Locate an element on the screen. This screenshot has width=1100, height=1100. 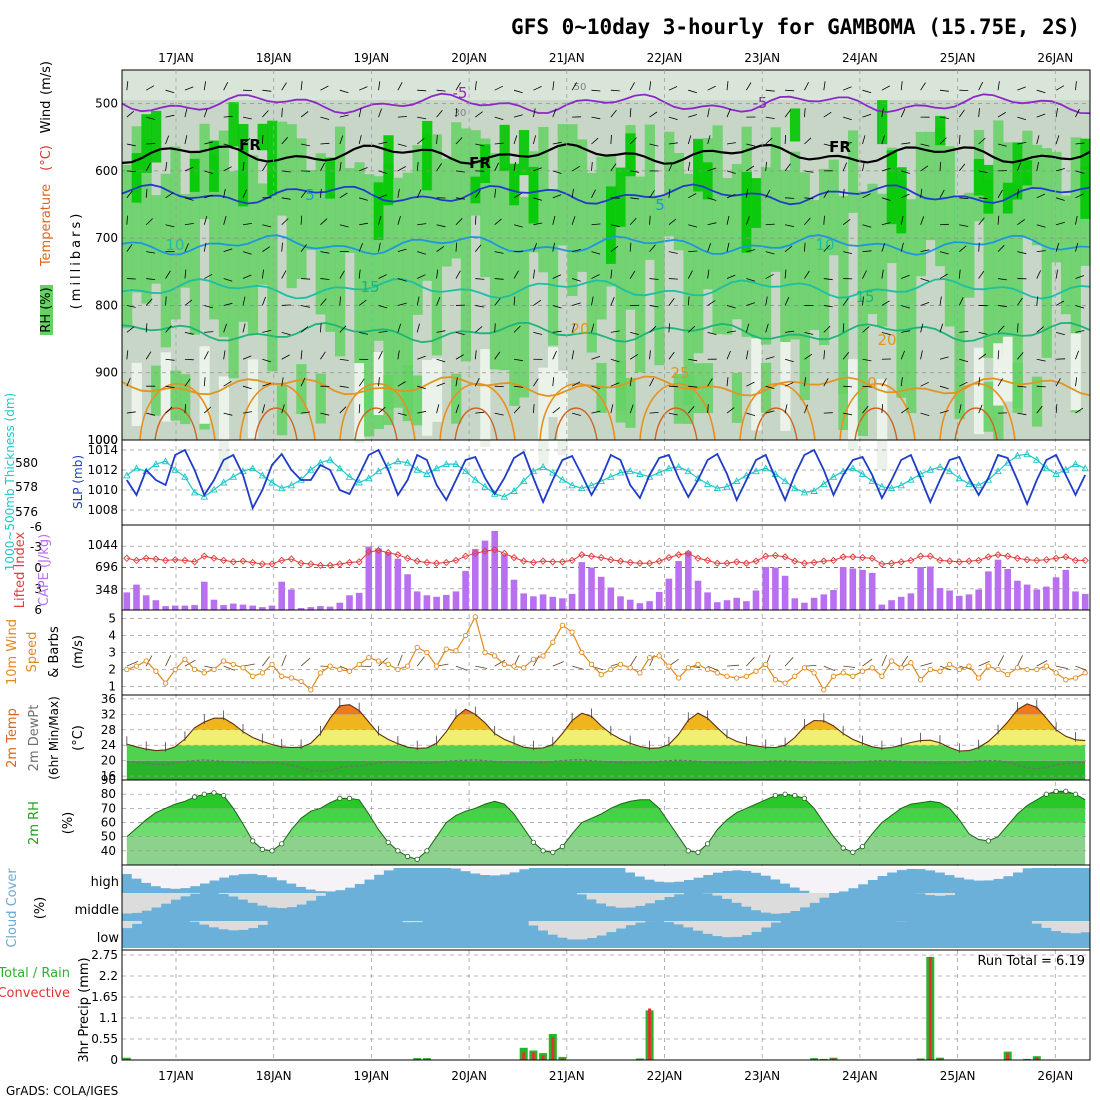
date-label-top: 24JAN is located at coordinates (860, 58).